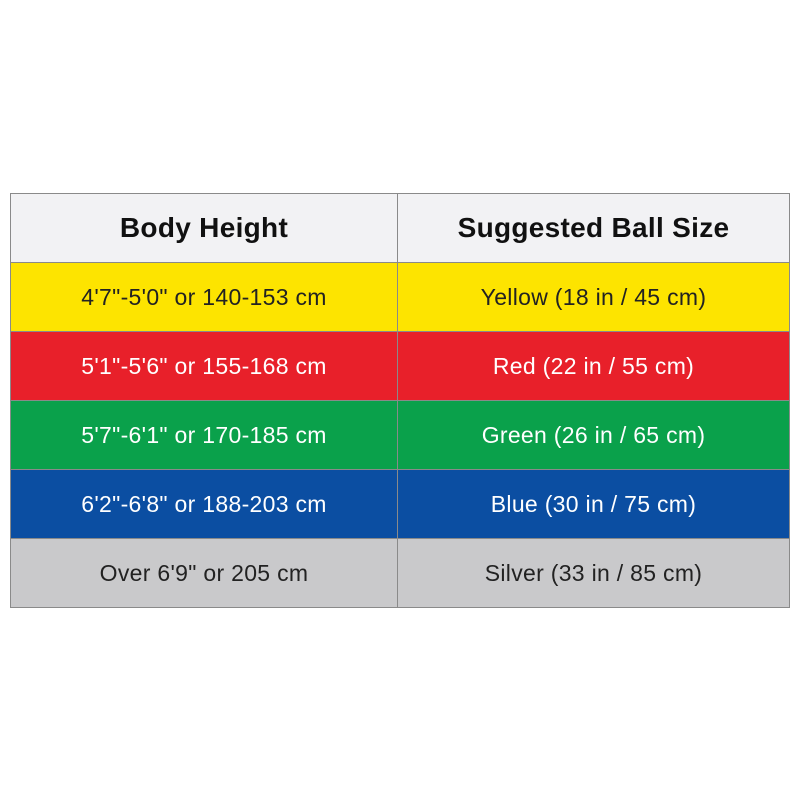 The width and height of the screenshot is (800, 800). What do you see at coordinates (593, 435) in the screenshot?
I see `ball-size-cell: Green (26 in / 65 cm)` at bounding box center [593, 435].